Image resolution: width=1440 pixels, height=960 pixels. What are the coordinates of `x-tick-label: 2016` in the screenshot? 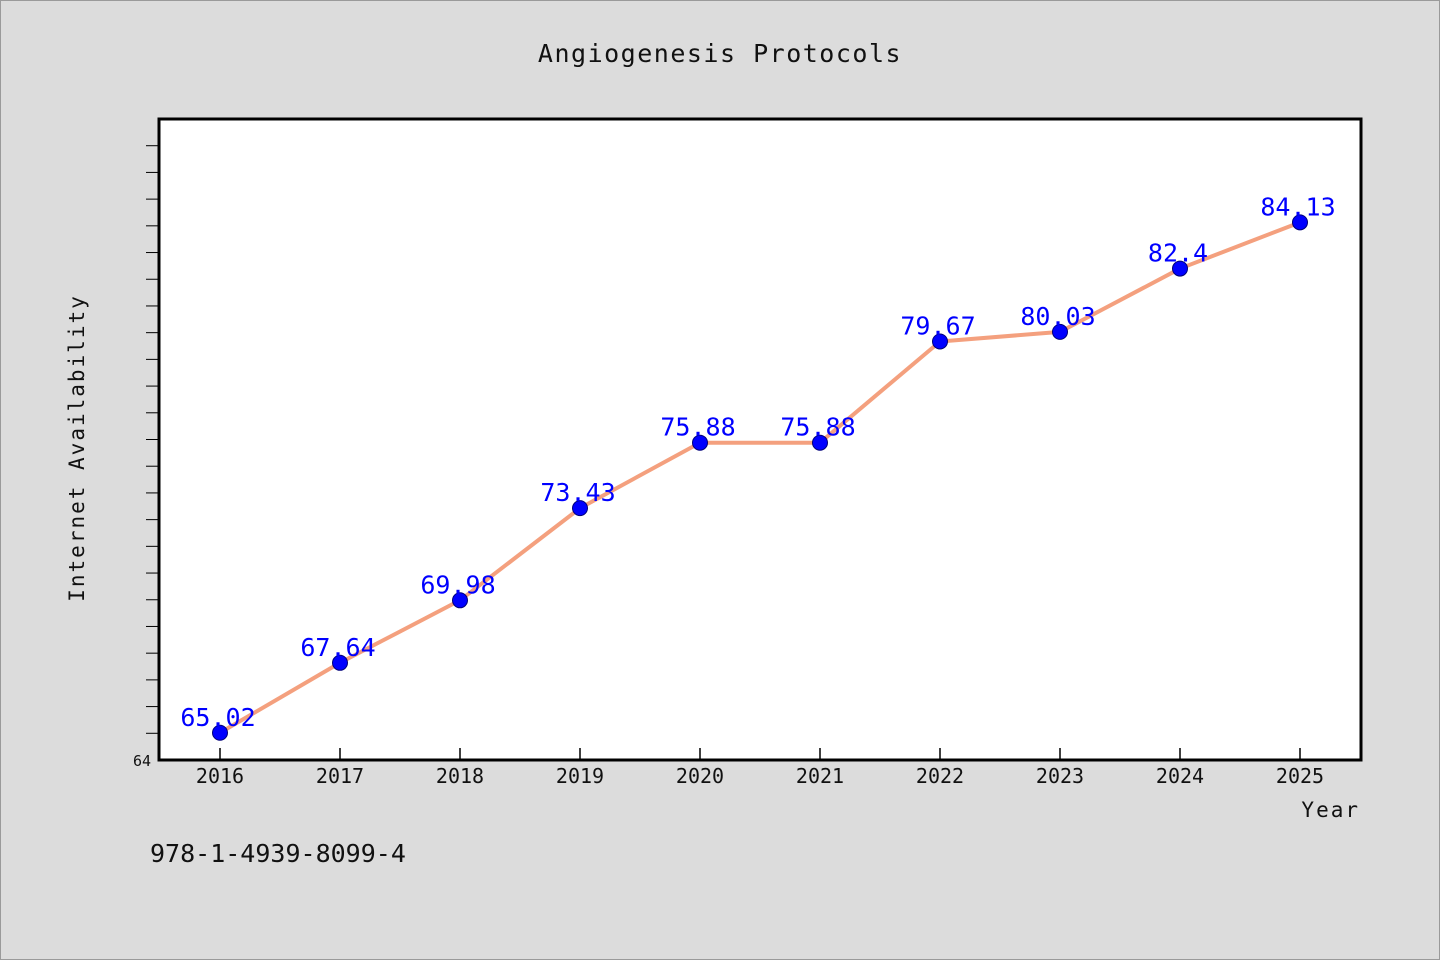 It's located at (220, 776).